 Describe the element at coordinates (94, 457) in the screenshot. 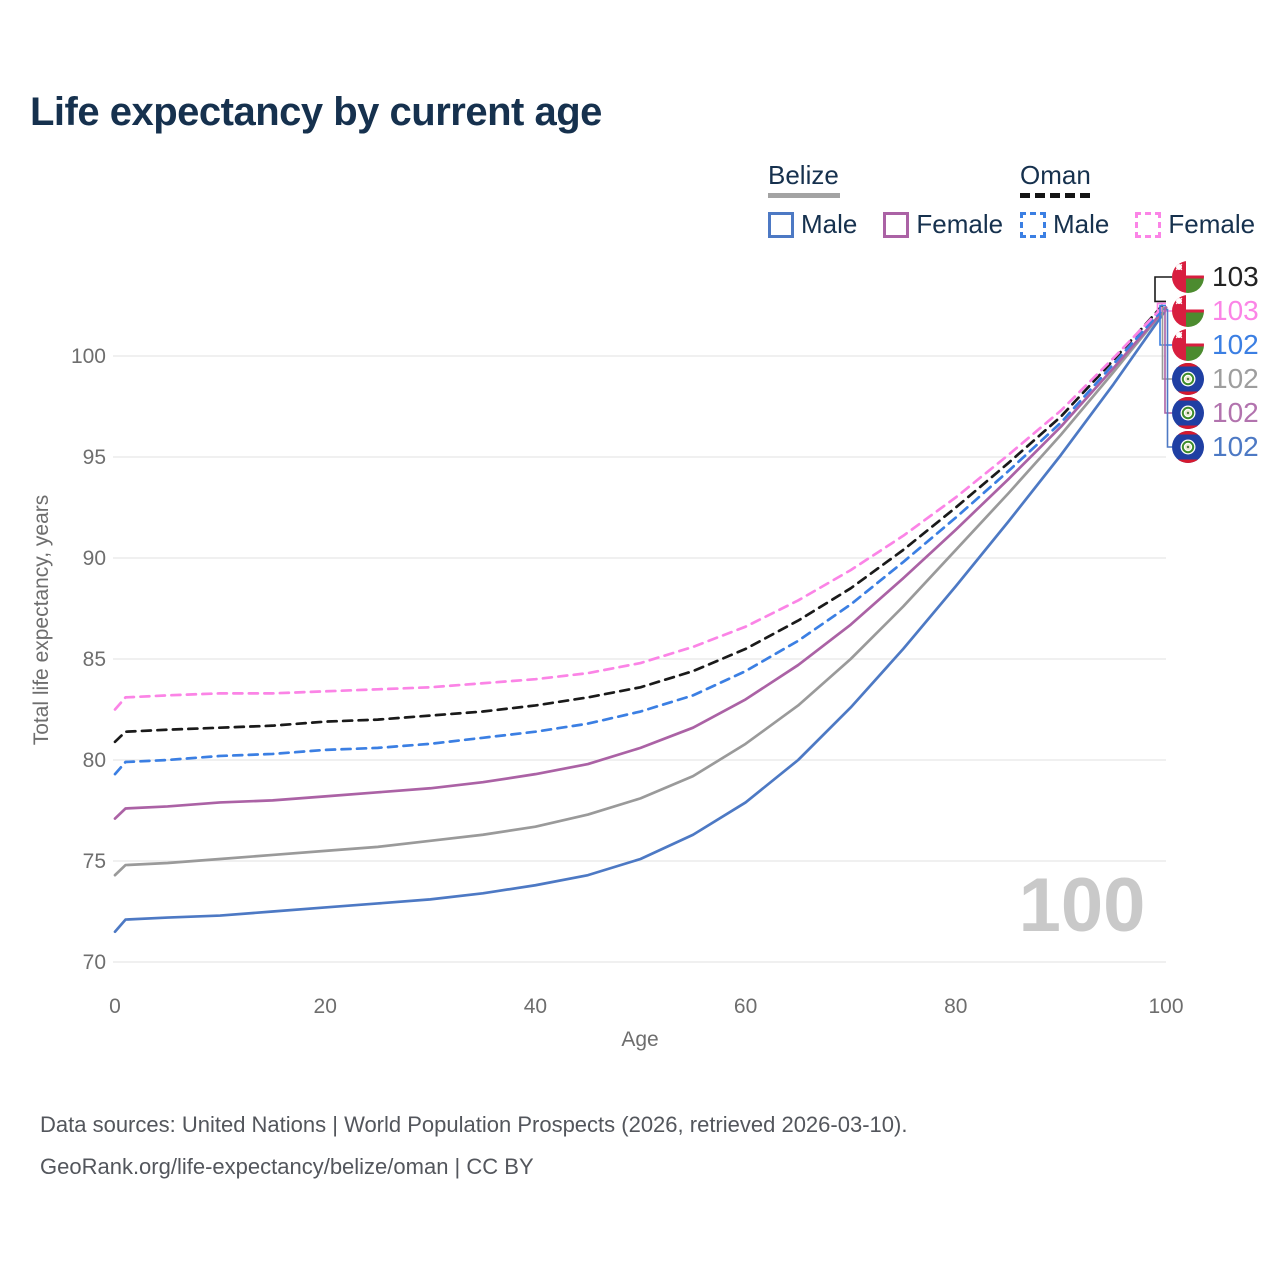

I see `y-tick-label: 95` at that location.